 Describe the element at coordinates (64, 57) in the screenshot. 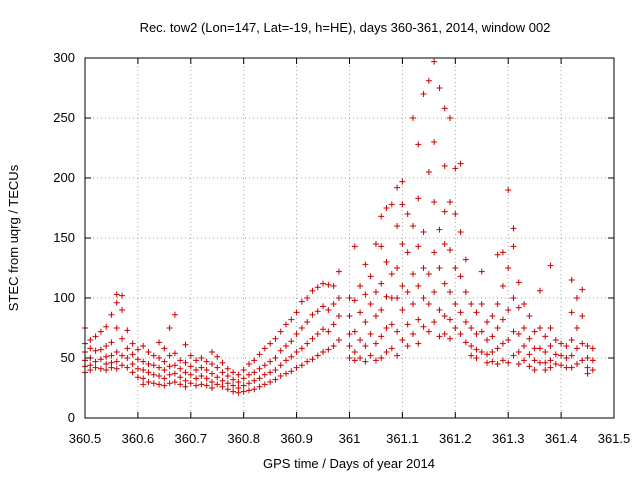

I see `y-tick-label: 300` at that location.